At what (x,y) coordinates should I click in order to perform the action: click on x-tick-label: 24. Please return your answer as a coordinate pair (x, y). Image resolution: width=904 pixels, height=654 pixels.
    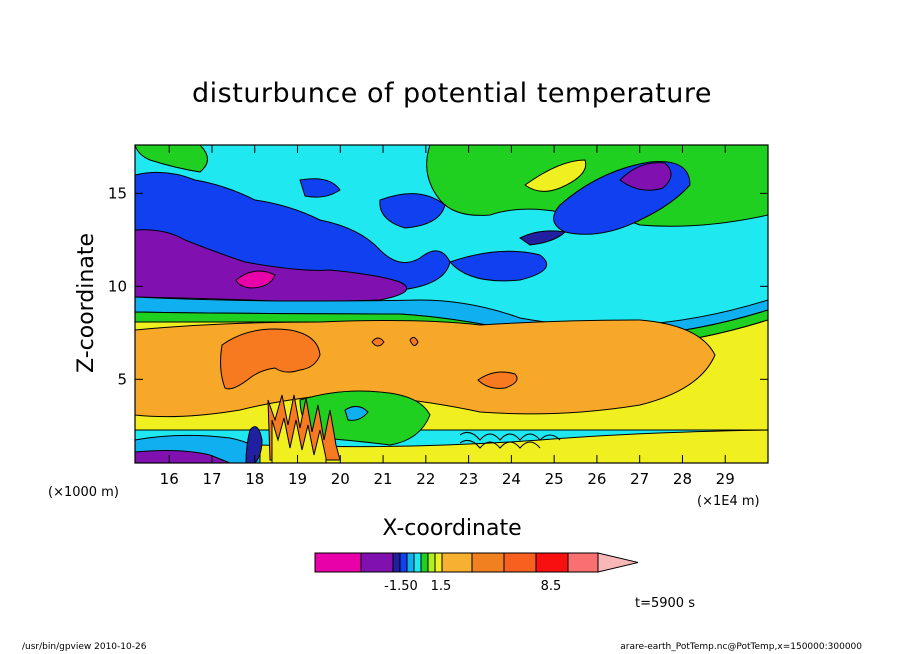
    Looking at the image, I should click on (511, 479).